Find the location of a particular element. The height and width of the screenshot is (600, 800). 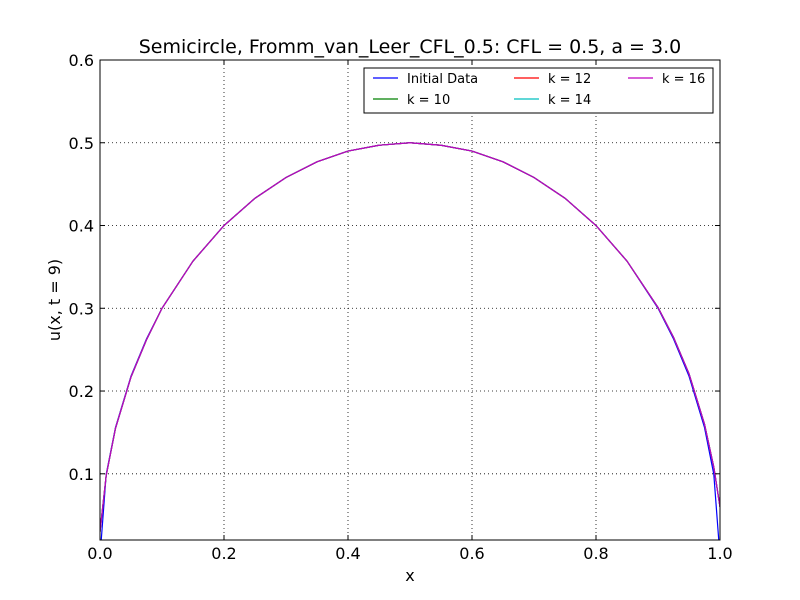

legend-box is located at coordinates (538, 90).